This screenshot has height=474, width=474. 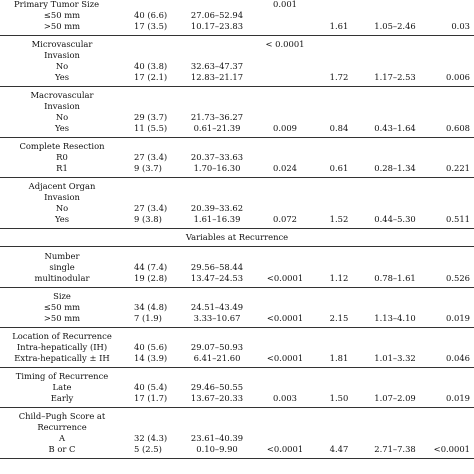 What do you see at coordinates (62, 387) in the screenshot?
I see `category-label: Late` at bounding box center [62, 387].